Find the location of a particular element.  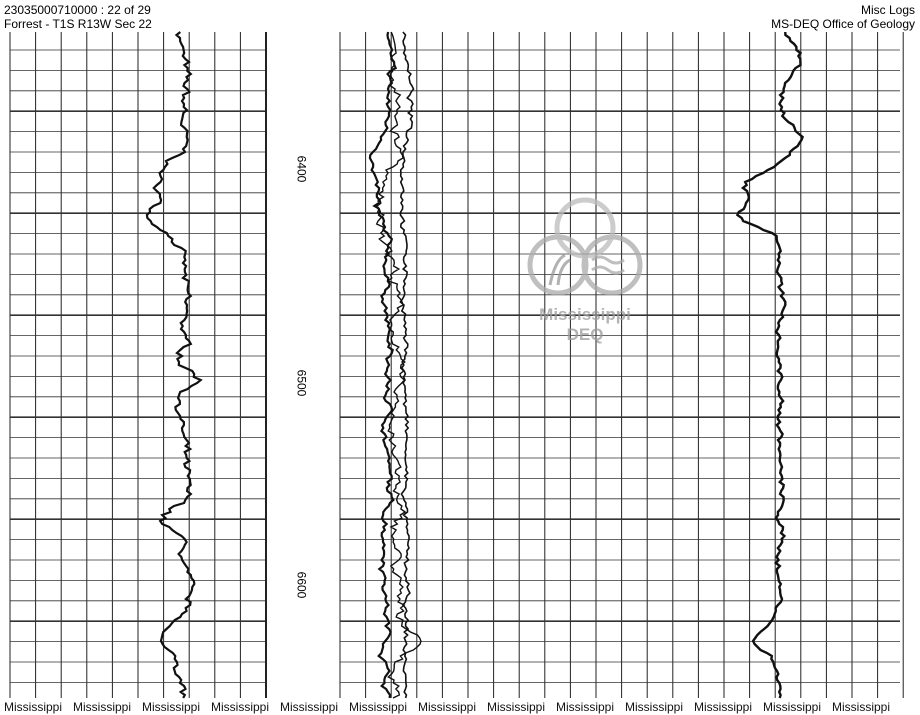

log-type: Misc Logs is located at coordinates (887, 10).